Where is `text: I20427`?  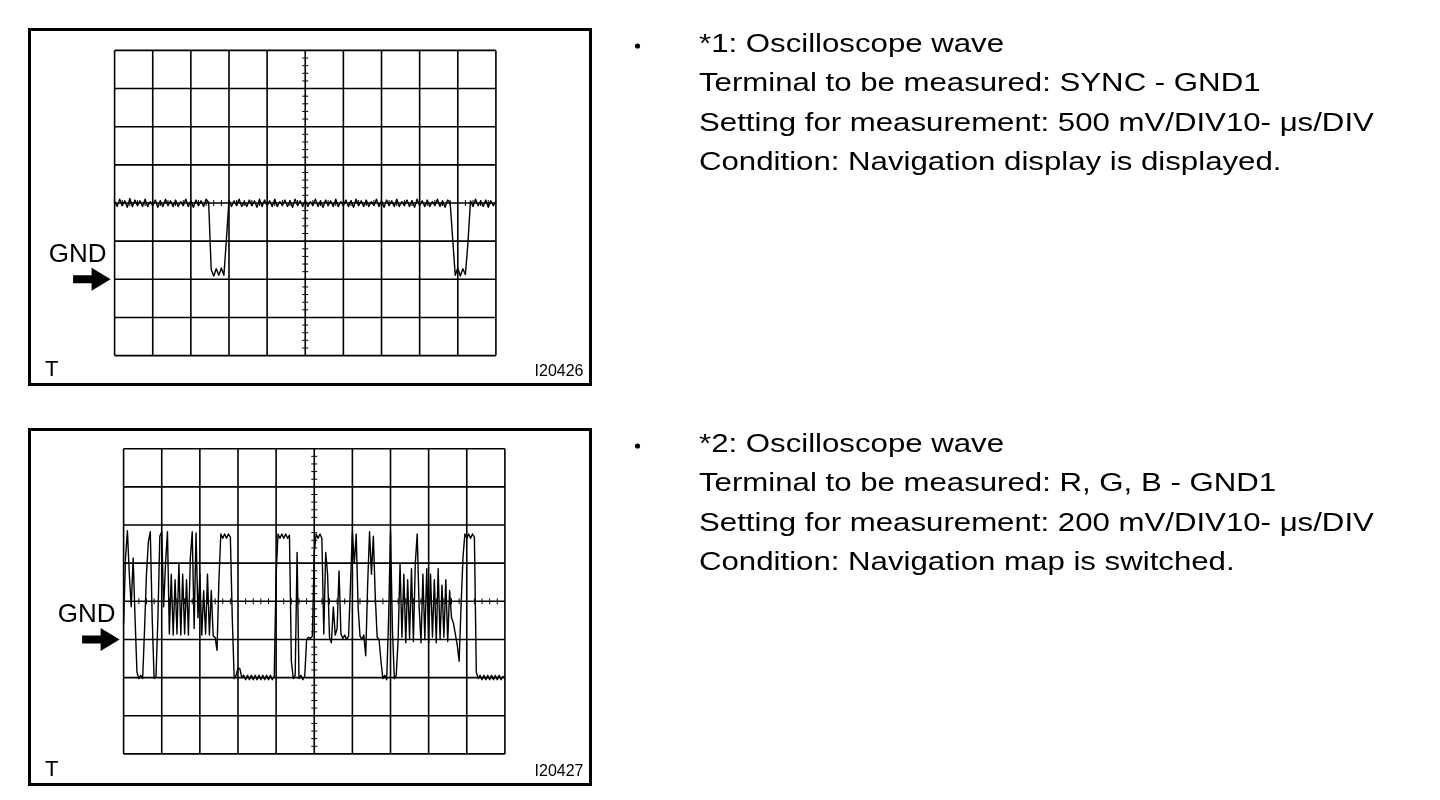
text: I20427 is located at coordinates (559, 770).